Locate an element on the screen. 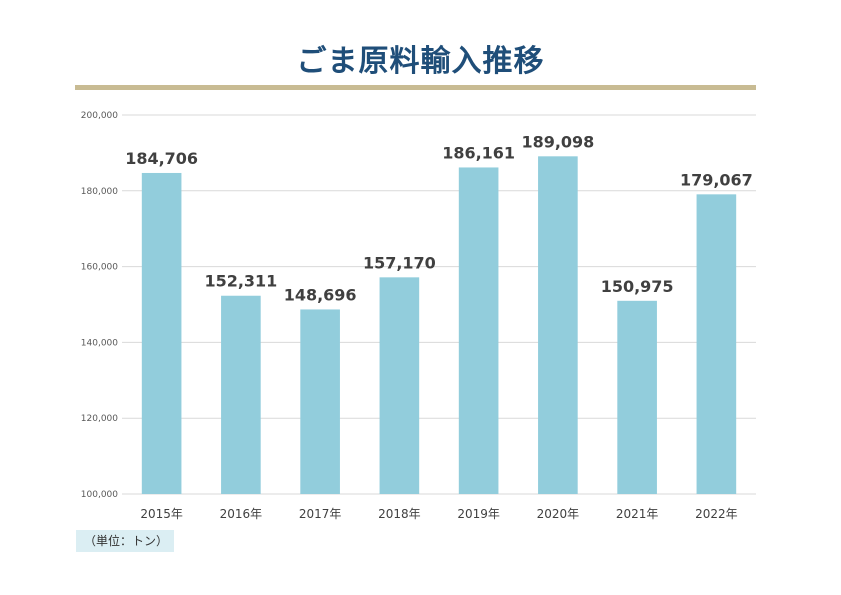  x-tick-label: 2017年 is located at coordinates (320, 514).